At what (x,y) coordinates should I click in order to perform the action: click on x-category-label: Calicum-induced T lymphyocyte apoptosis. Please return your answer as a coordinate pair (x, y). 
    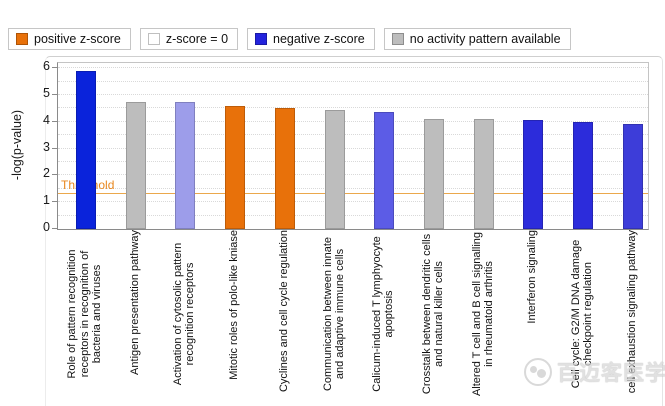
    Looking at the image, I should click on (383, 314).